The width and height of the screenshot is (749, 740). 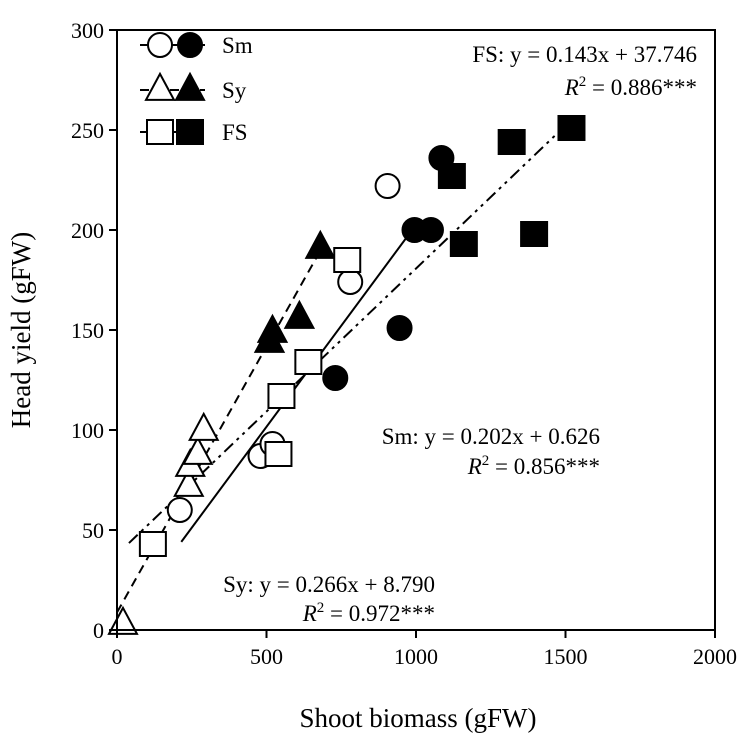 I want to click on y-tick-label: 150, so click(x=87, y=330).